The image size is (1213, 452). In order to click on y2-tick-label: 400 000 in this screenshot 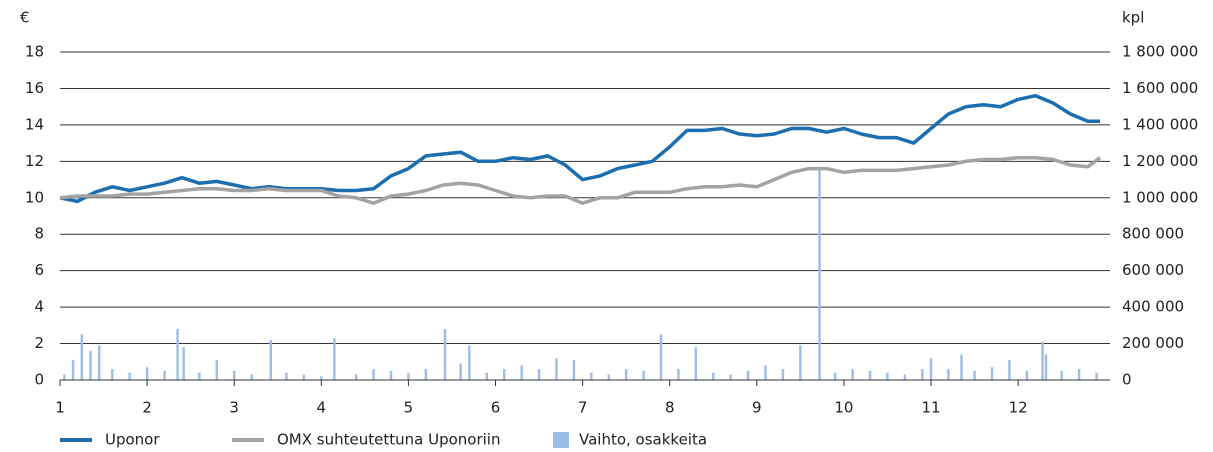, I will do `click(1153, 307)`.